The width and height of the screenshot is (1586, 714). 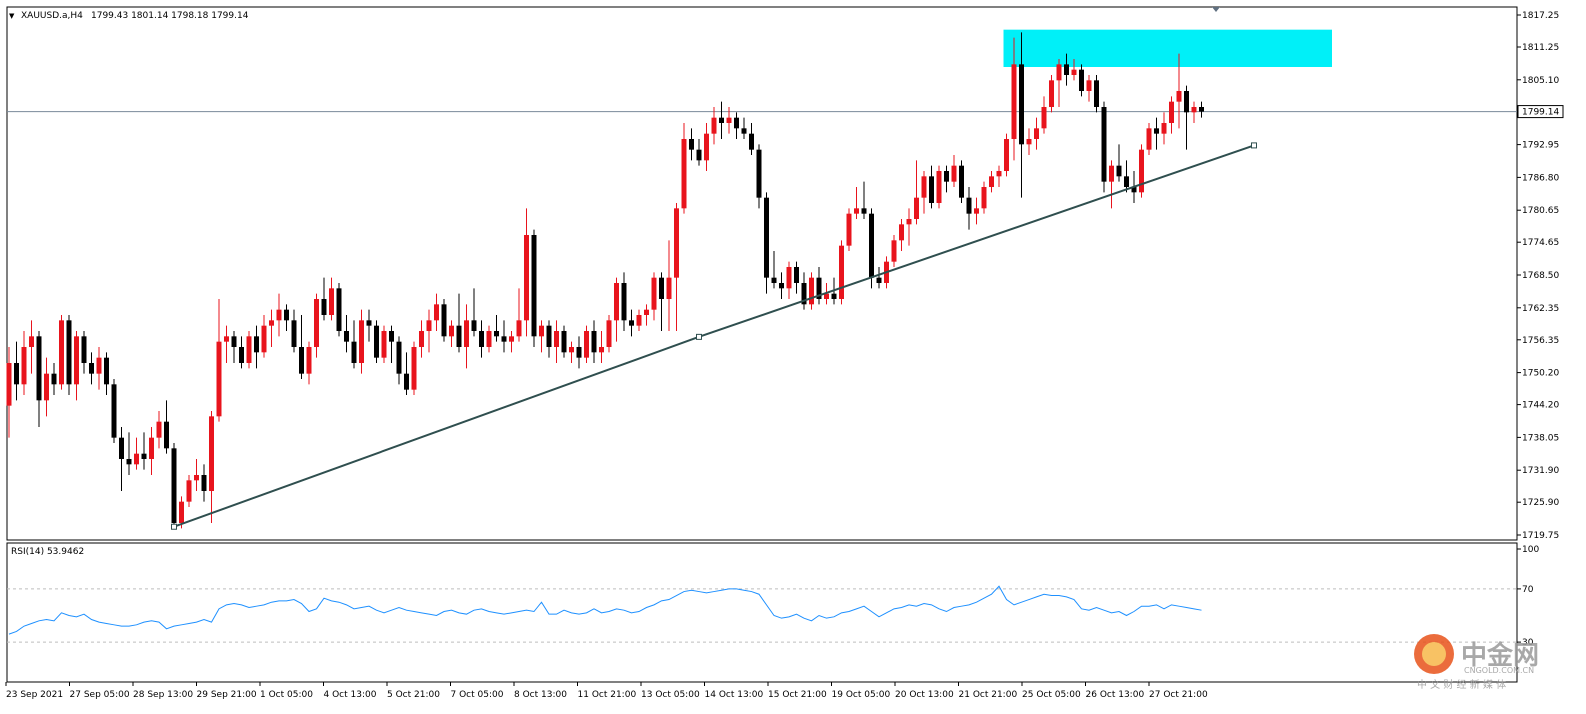 I want to click on price-tick-label: 1750.20, so click(x=1540, y=374).